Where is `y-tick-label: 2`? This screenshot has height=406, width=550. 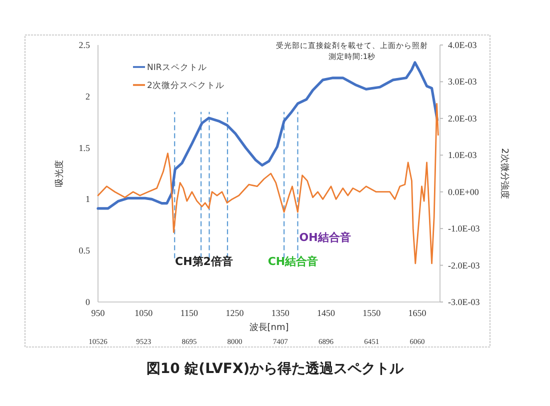 y-tick-label: 2 is located at coordinates (88, 96).